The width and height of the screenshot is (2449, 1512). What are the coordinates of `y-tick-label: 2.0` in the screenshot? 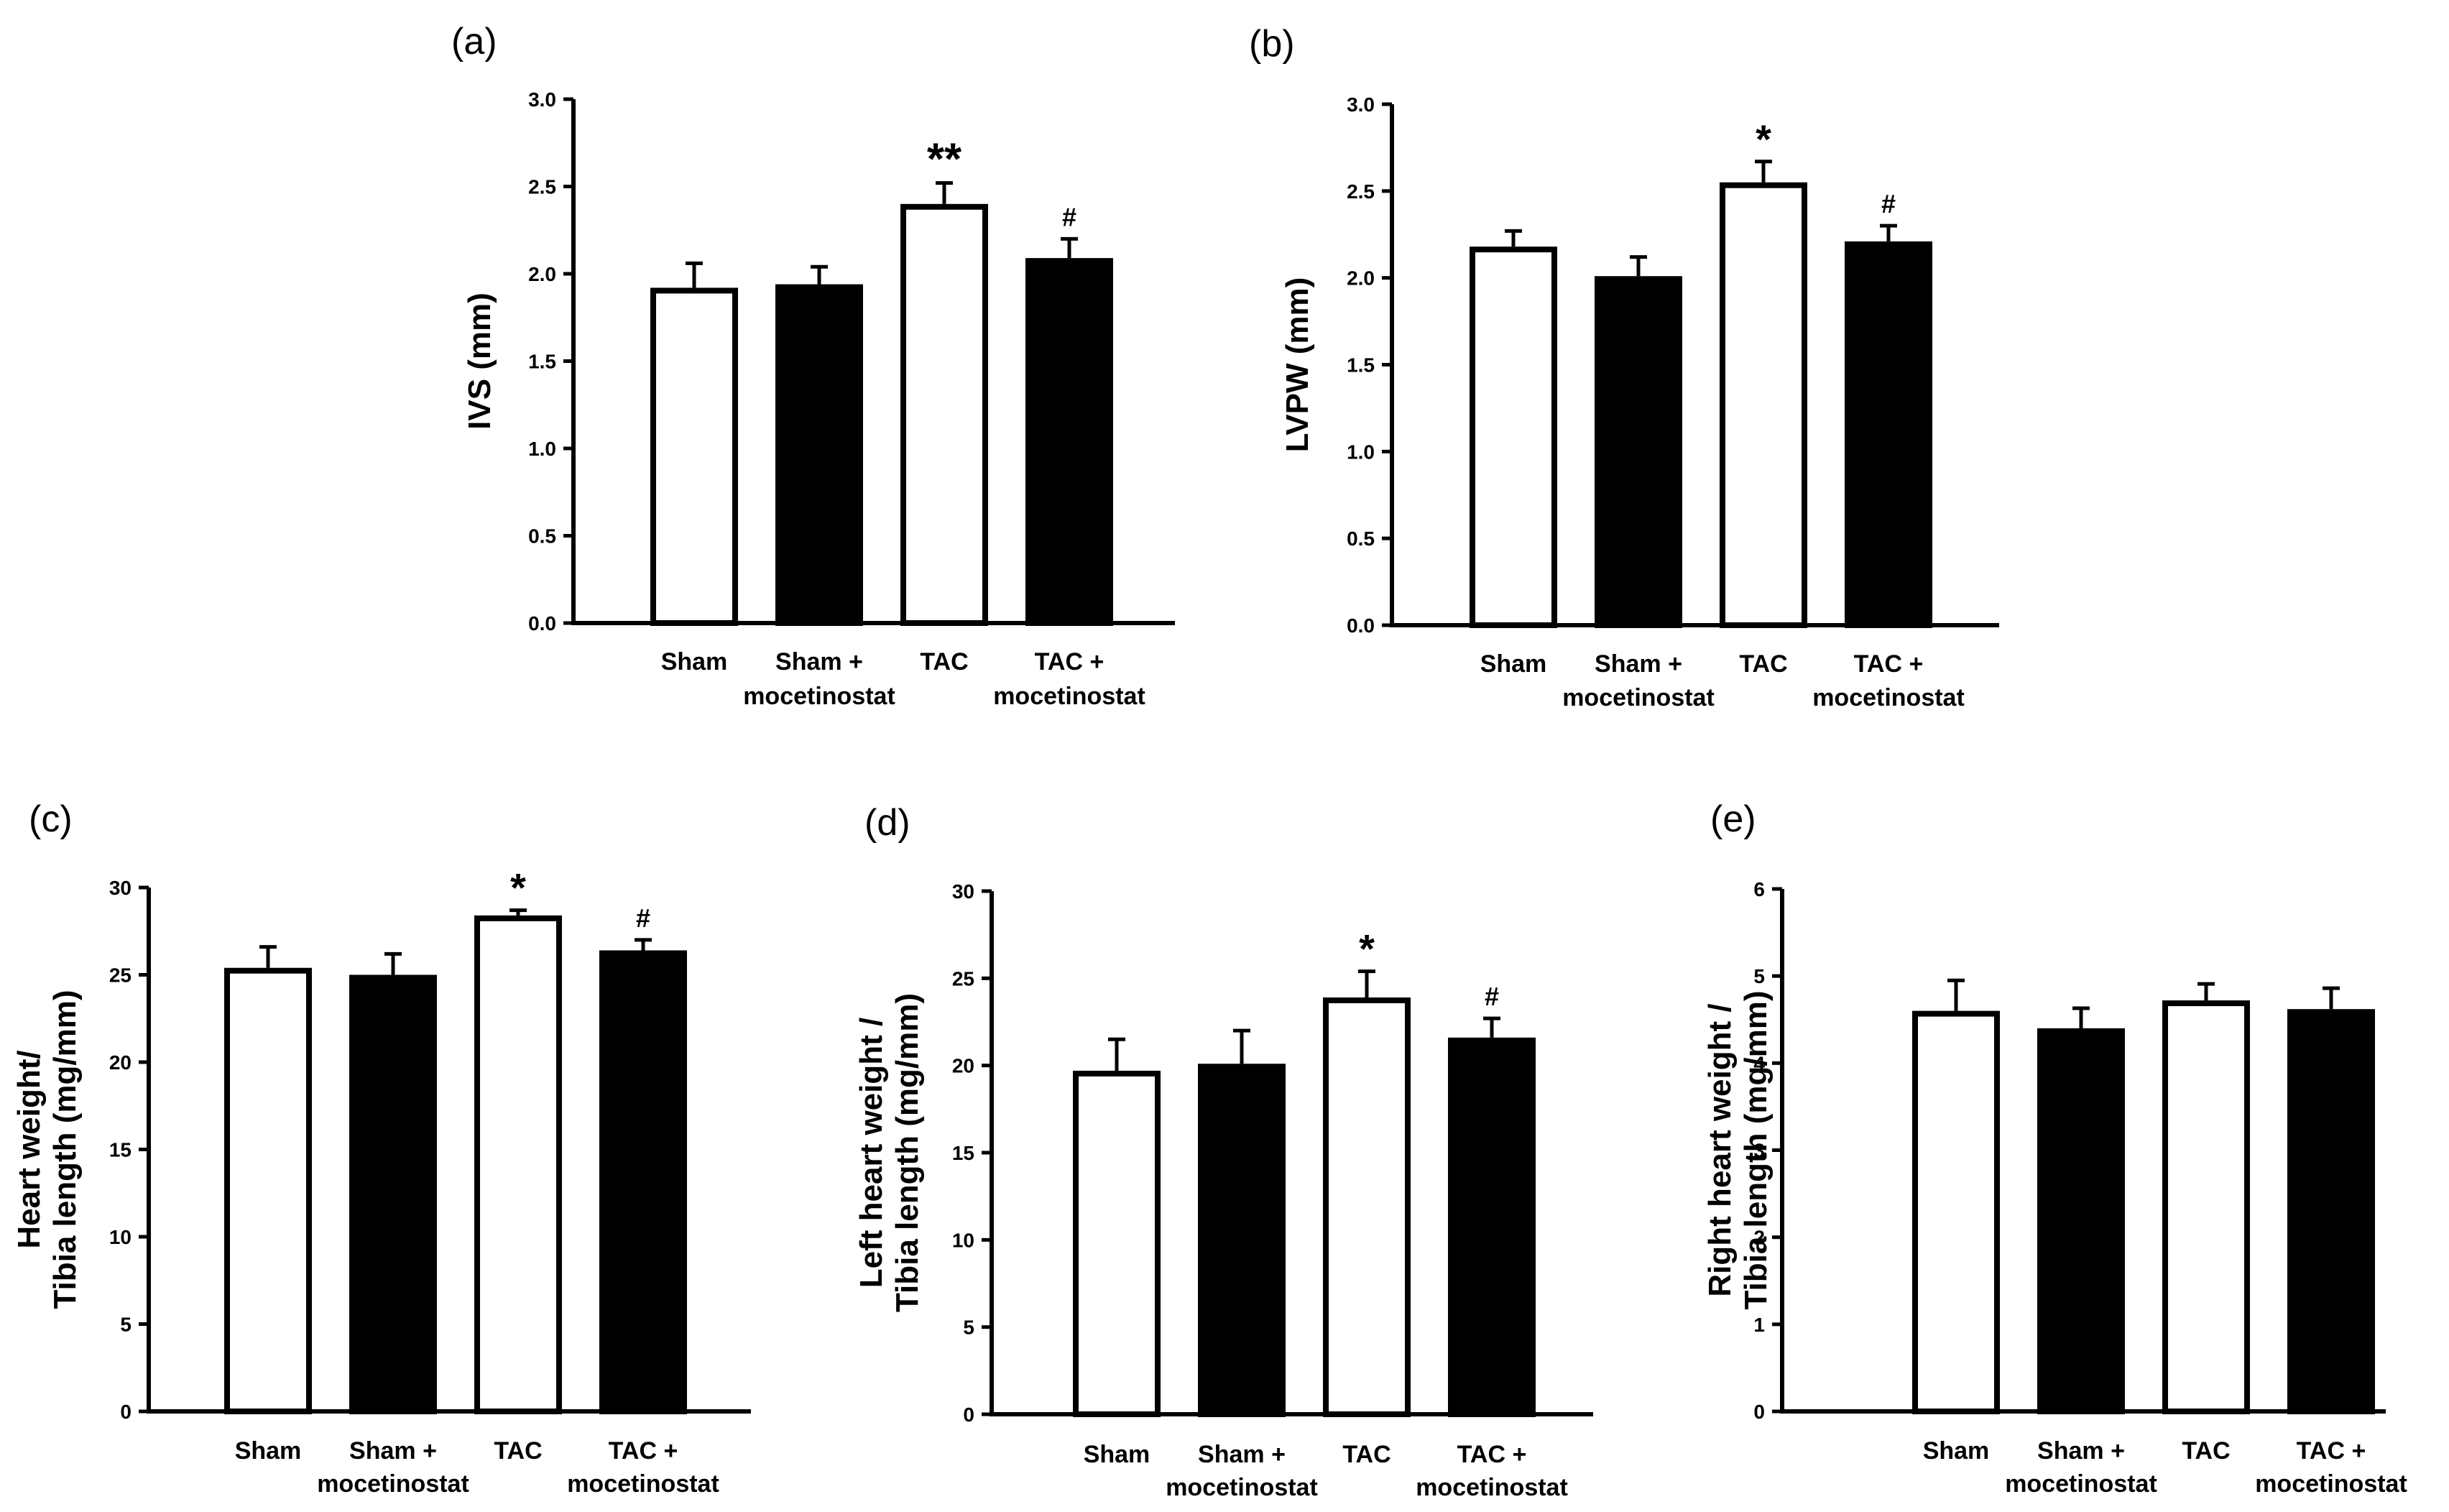 It's located at (542, 274).